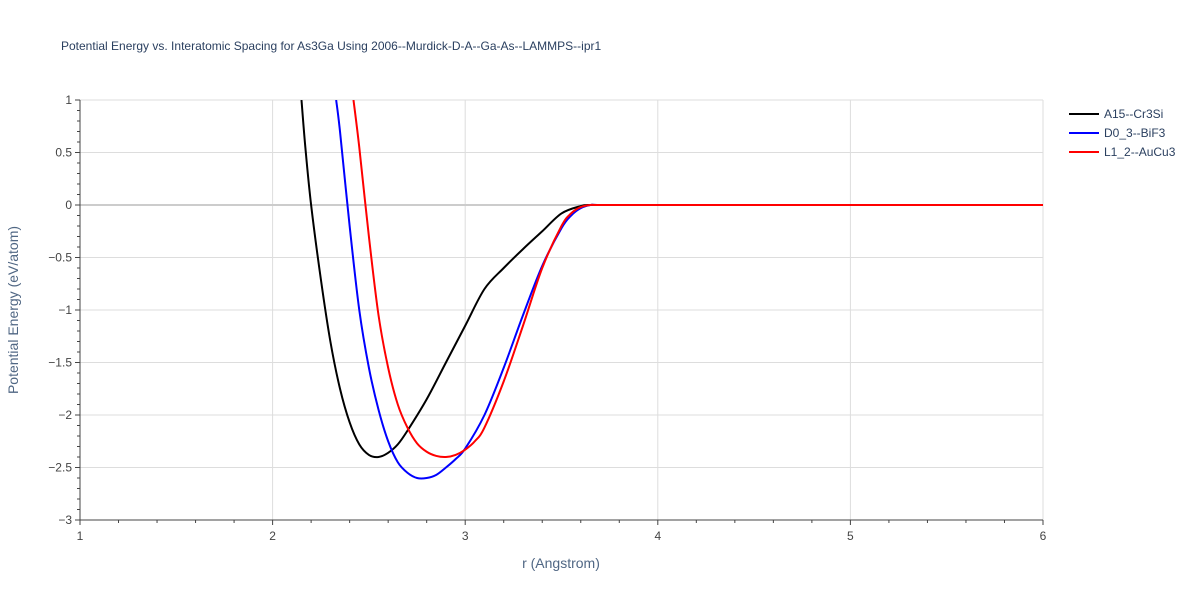 This screenshot has height=600, width=1200. I want to click on x-tick-label: 5, so click(850, 536).